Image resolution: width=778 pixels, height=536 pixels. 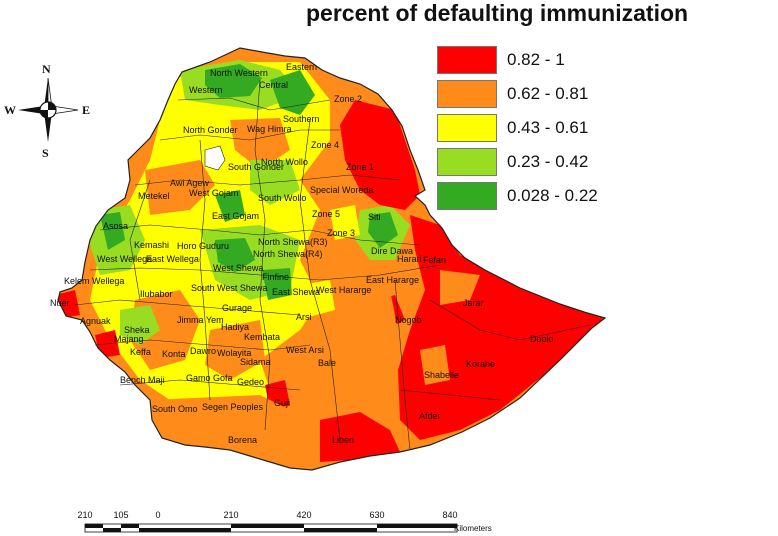 What do you see at coordinates (284, 162) in the screenshot?
I see `region-label: North Wollo` at bounding box center [284, 162].